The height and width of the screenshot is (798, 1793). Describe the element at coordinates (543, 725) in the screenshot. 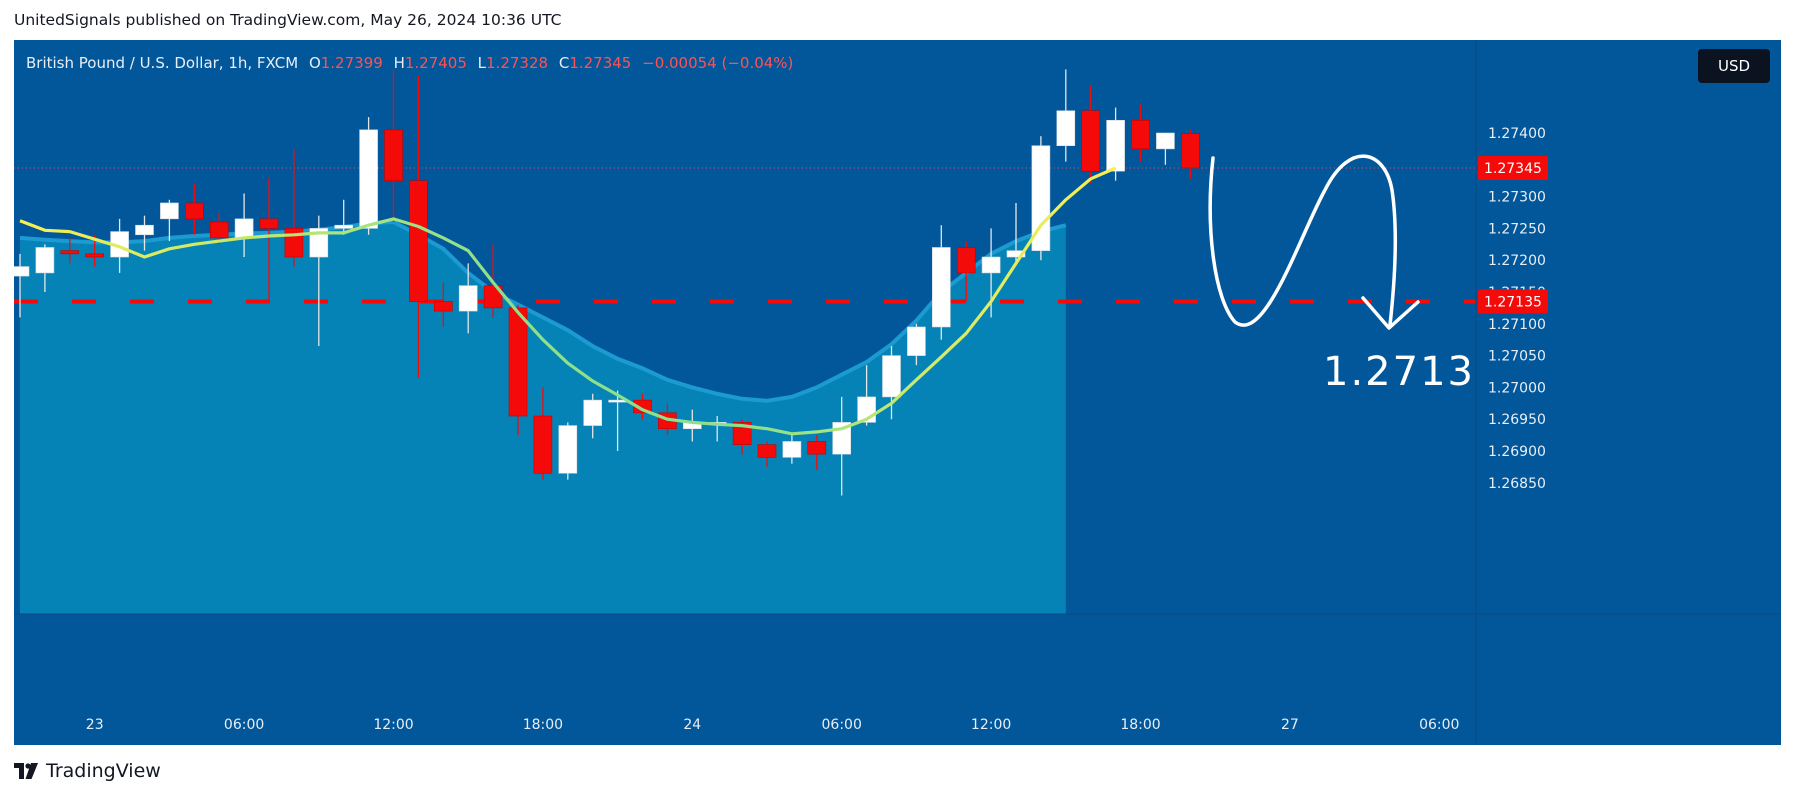

I see `time-tick-label: 18:00` at that location.